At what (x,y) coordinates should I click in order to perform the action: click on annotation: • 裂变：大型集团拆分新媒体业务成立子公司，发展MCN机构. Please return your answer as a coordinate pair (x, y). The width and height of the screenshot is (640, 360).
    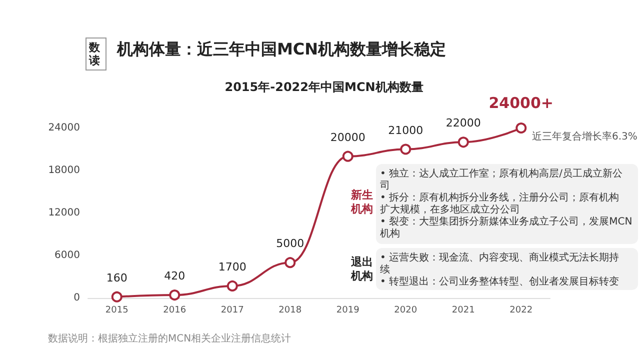
    Looking at the image, I should click on (506, 228).